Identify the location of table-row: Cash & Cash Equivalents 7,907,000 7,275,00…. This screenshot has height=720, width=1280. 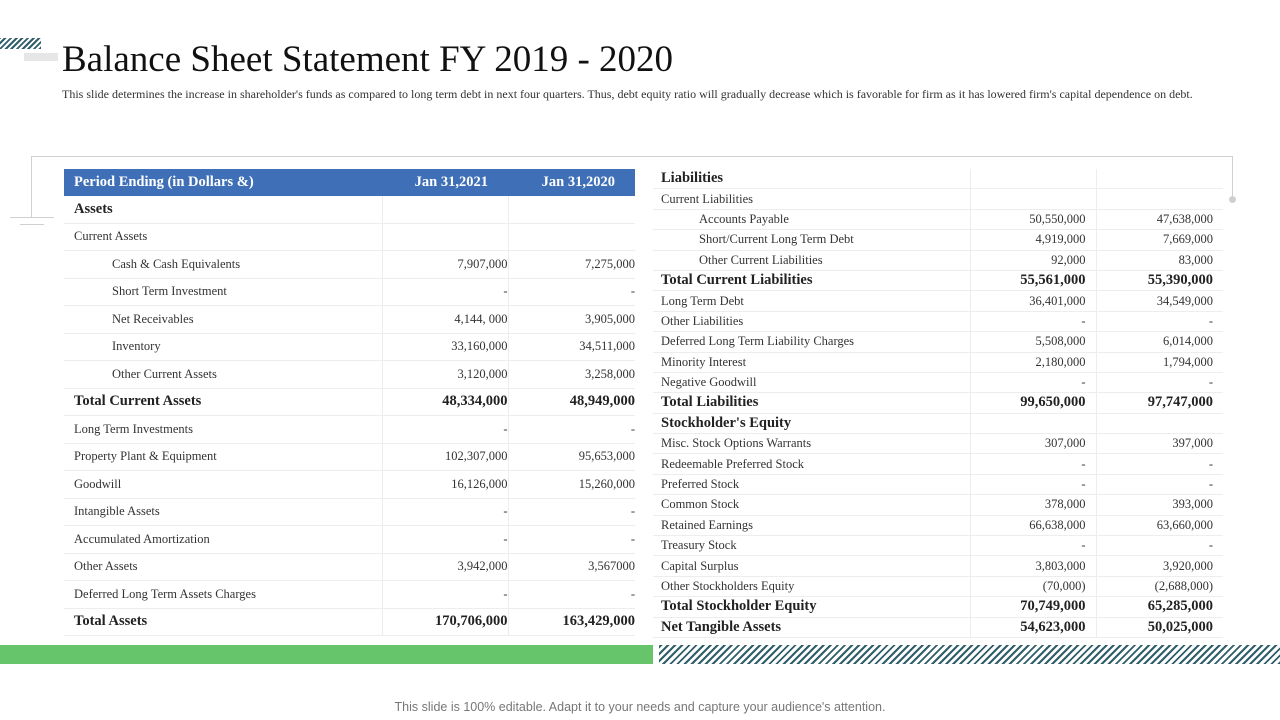
(349, 264).